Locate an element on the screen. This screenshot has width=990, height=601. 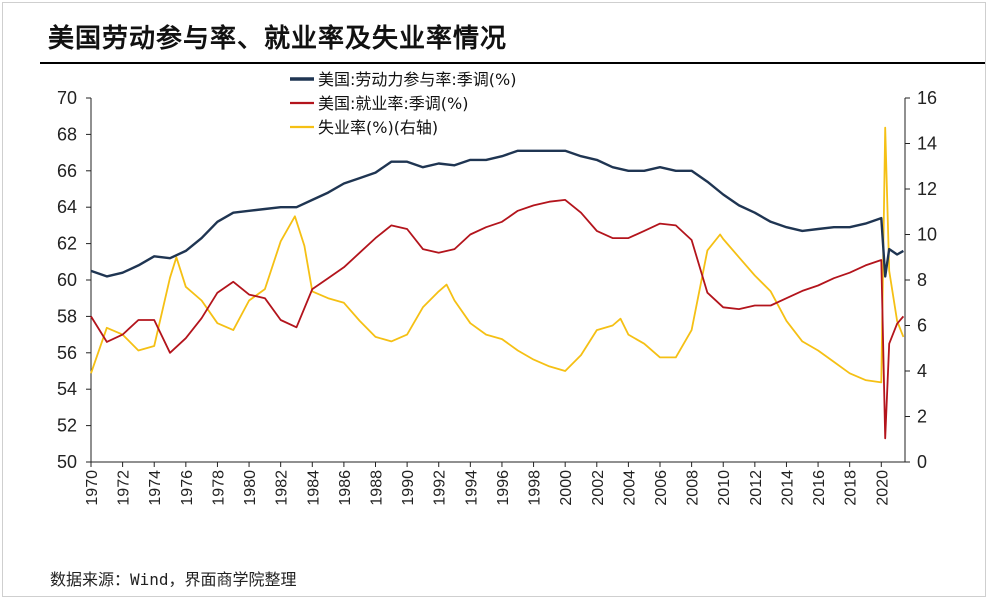
x-tick-label: 1998 is located at coordinates (535, 488).